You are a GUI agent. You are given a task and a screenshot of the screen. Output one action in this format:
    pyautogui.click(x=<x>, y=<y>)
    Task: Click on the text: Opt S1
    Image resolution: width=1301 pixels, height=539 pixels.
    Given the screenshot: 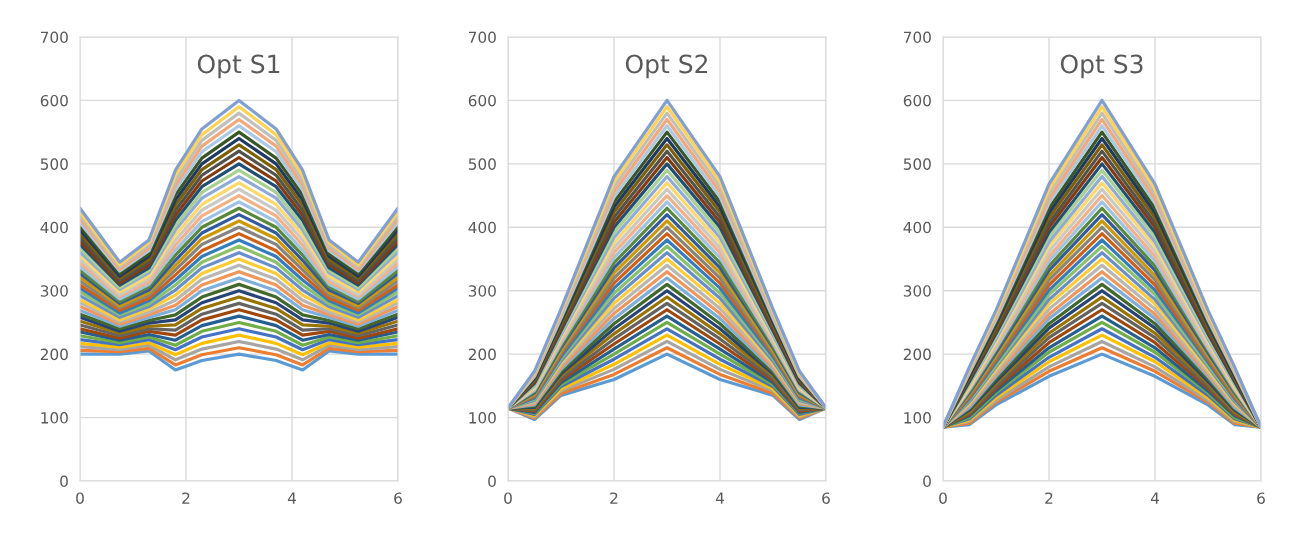 What is the action you would take?
    pyautogui.click(x=238, y=66)
    